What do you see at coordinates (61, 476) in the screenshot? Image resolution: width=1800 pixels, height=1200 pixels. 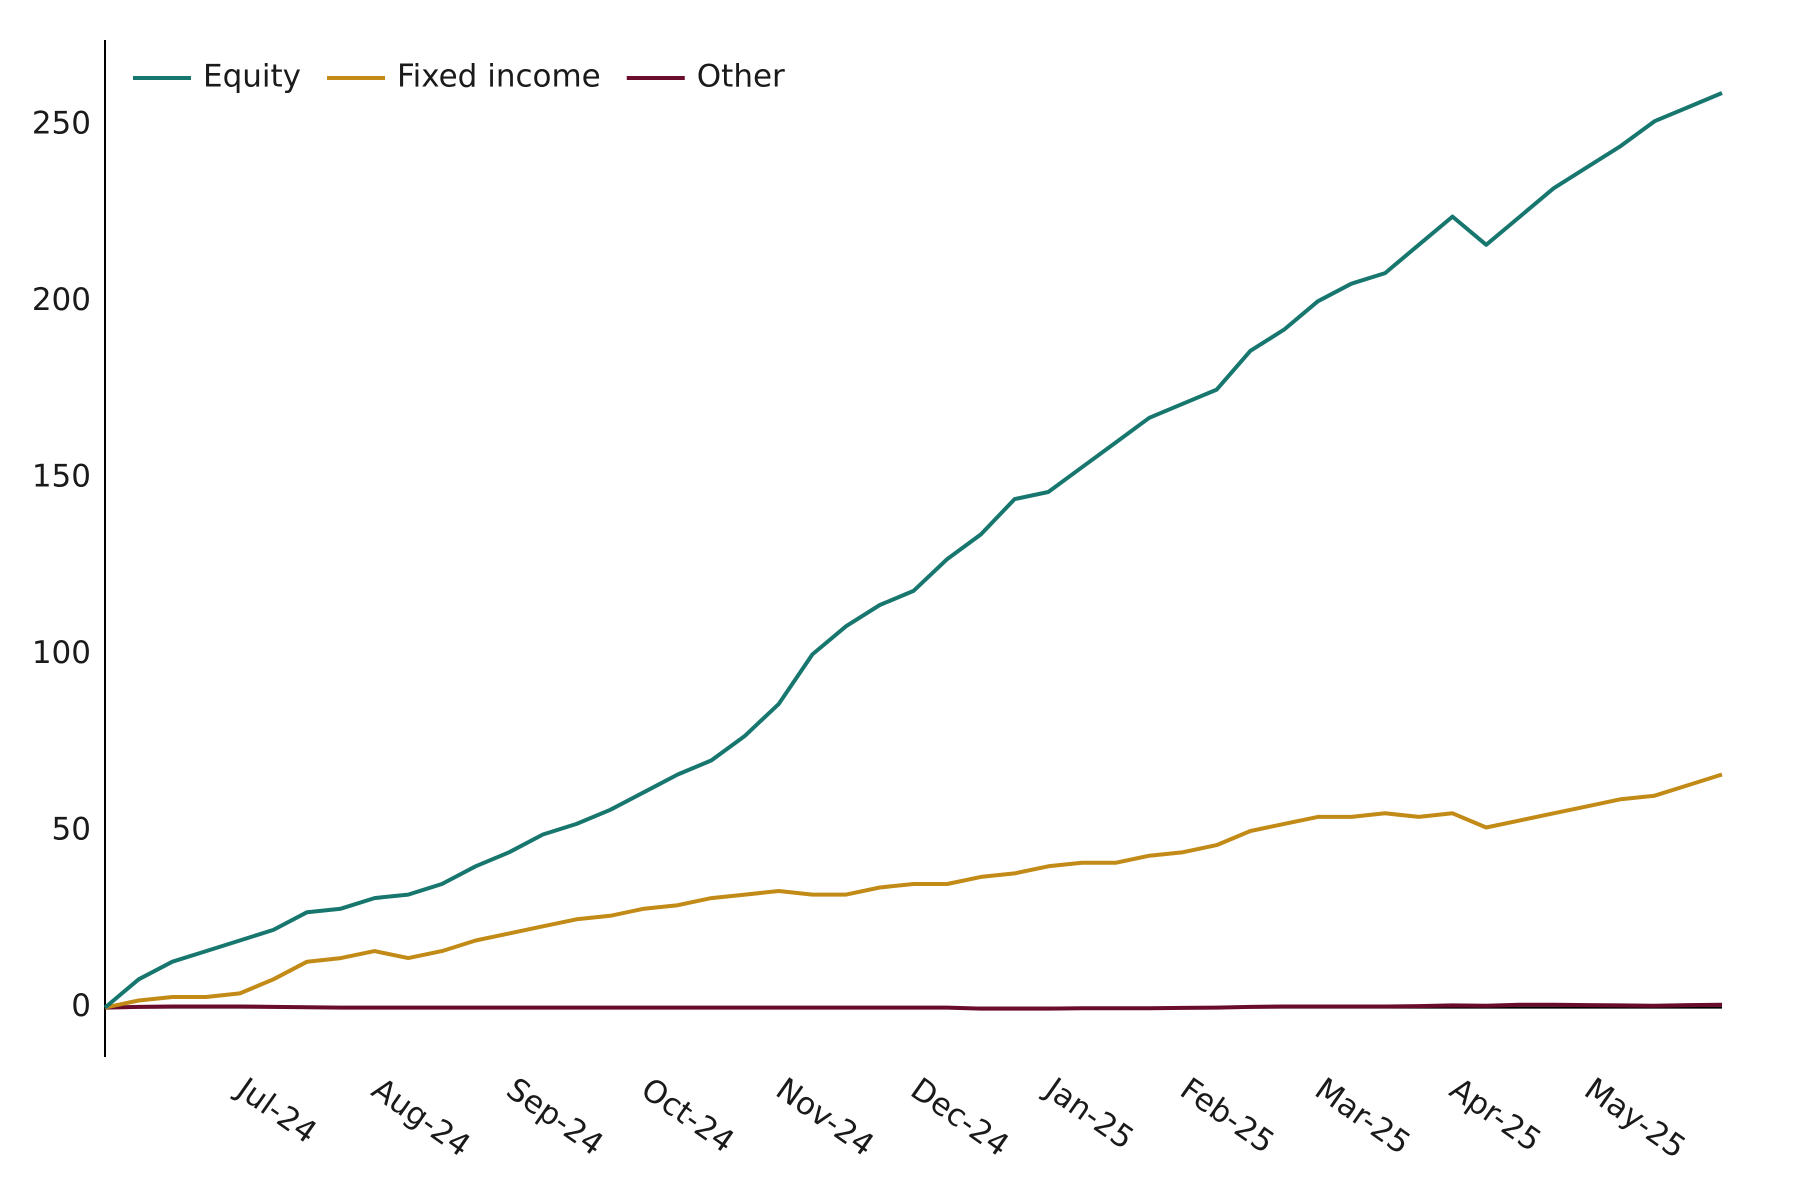 I see `y-tick-label: 150` at bounding box center [61, 476].